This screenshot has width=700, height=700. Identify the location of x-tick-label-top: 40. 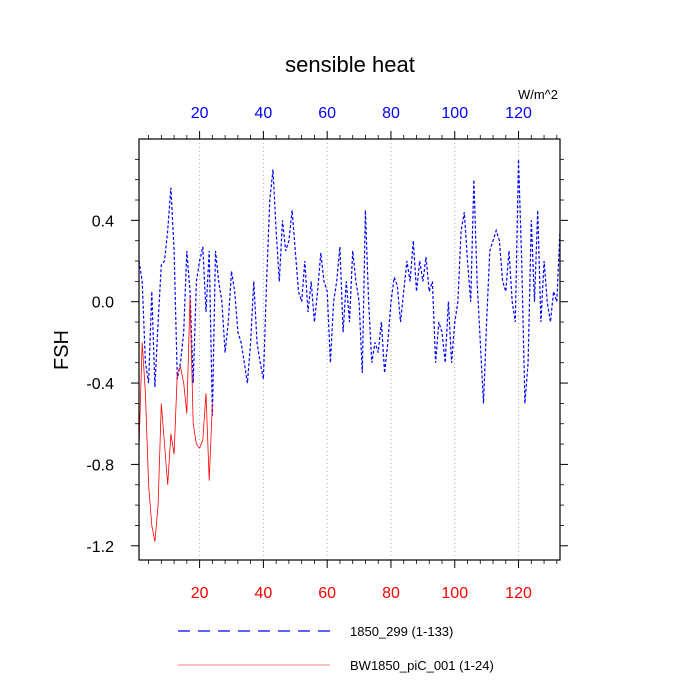
(263, 113).